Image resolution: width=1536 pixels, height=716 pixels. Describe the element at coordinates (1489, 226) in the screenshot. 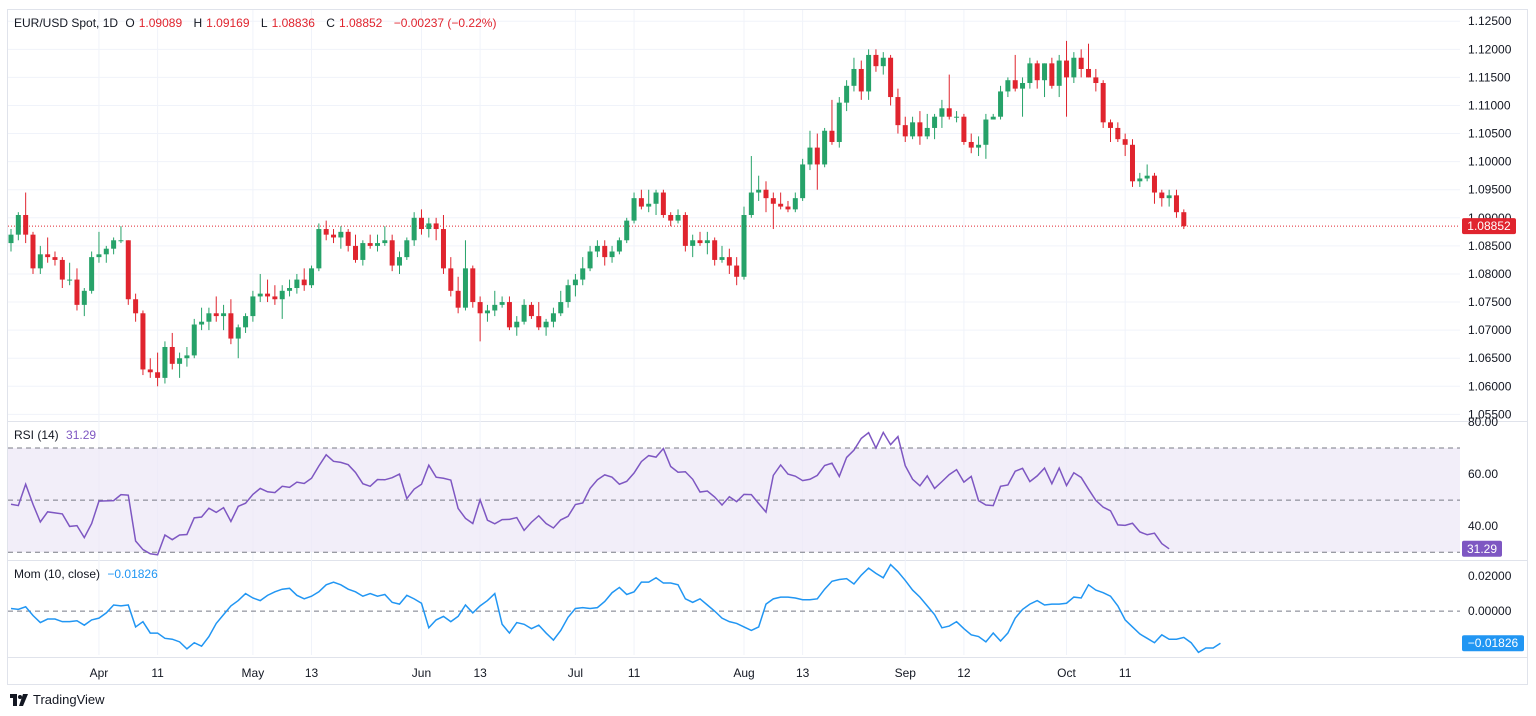

I see `last-price-badge` at that location.